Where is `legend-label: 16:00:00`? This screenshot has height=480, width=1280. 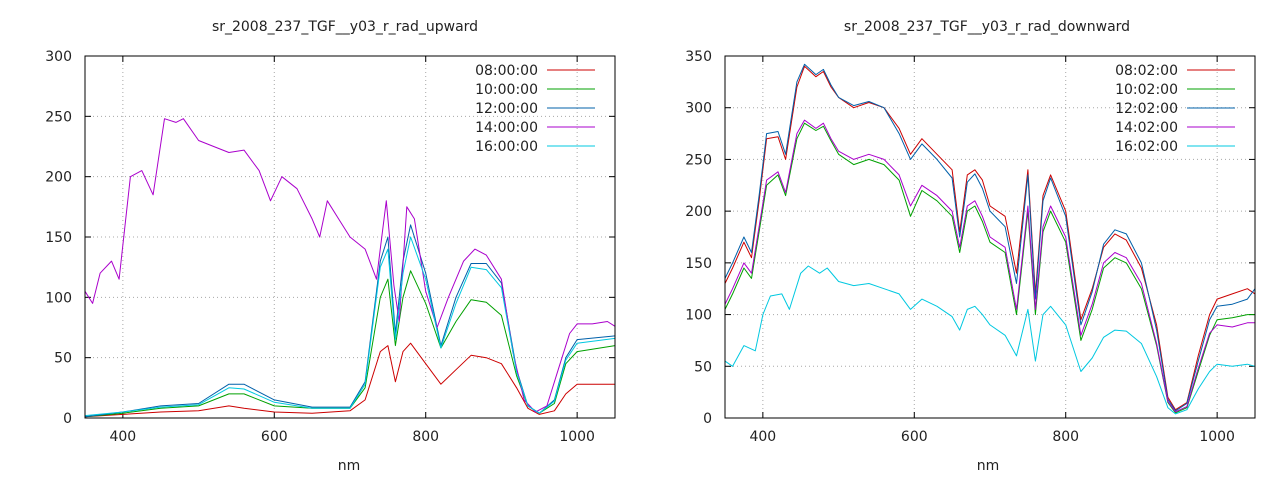
legend-label: 16:00:00 is located at coordinates (506, 147).